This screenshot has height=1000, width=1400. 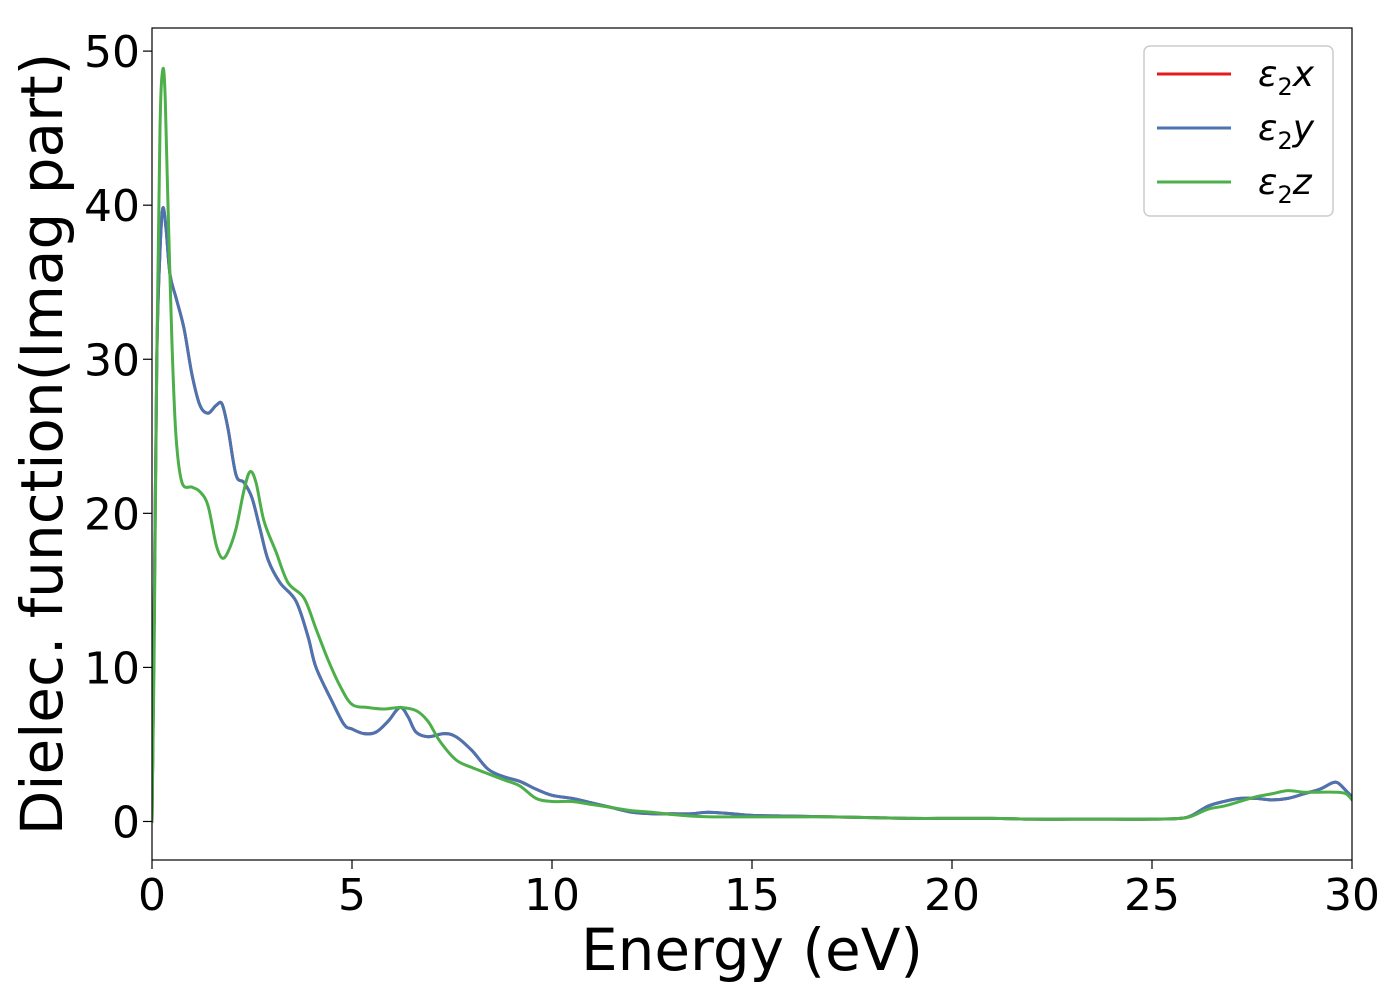 What do you see at coordinates (112, 668) in the screenshot?
I see `y-tick-label: 10` at bounding box center [112, 668].